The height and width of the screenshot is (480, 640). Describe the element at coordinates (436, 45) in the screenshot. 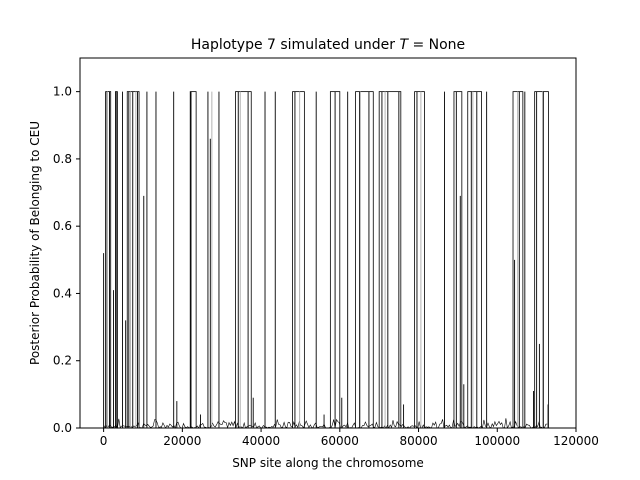

I see `title-suffix: = None` at that location.